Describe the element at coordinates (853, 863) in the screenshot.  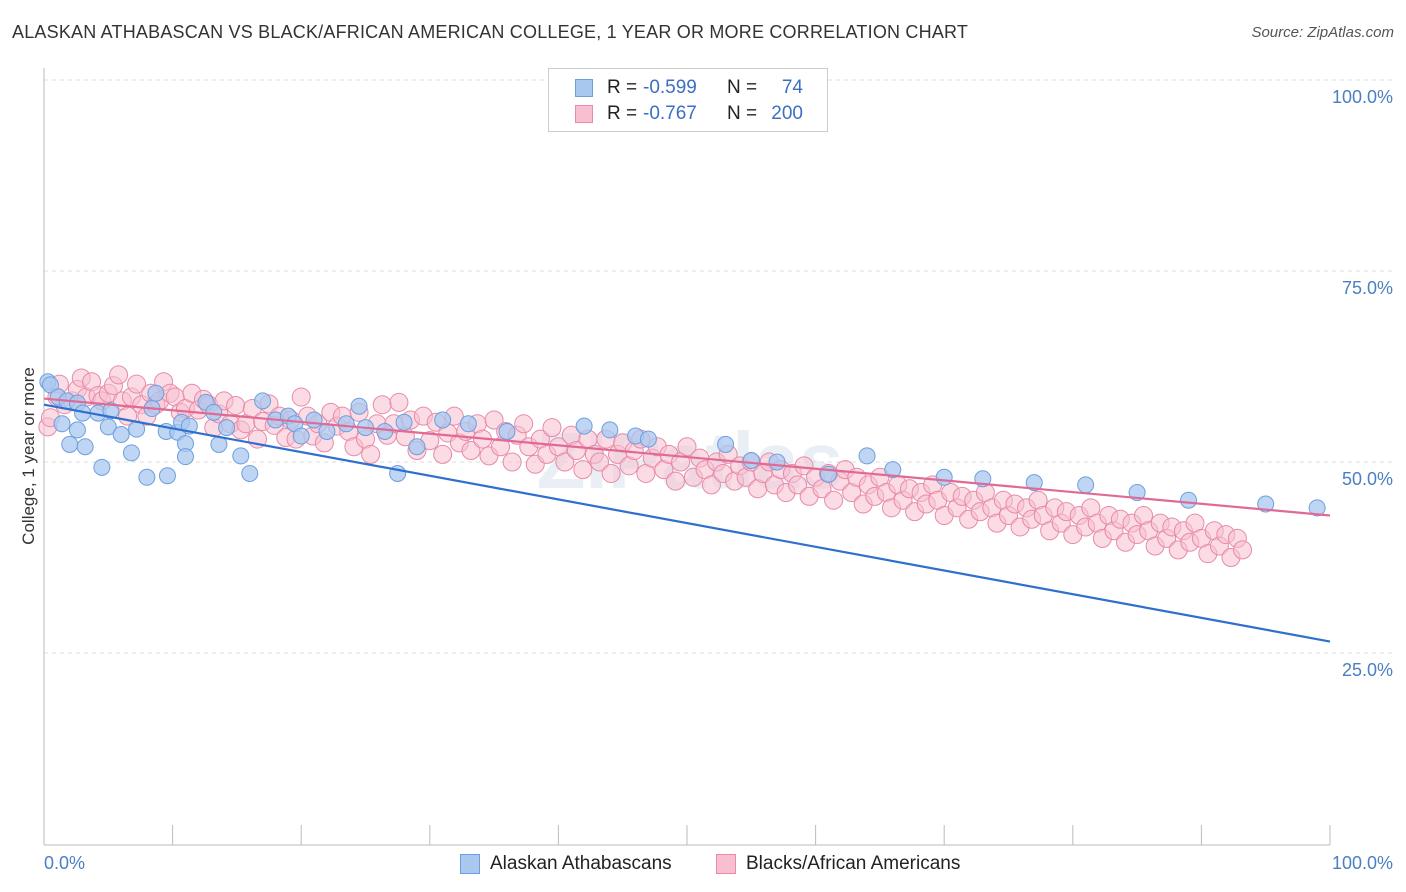
I see `legend-label: Blacks/African Americans` at that location.